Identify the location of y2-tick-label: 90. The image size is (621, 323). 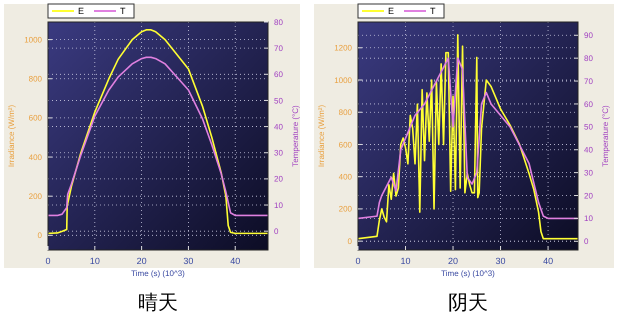
(589, 35).